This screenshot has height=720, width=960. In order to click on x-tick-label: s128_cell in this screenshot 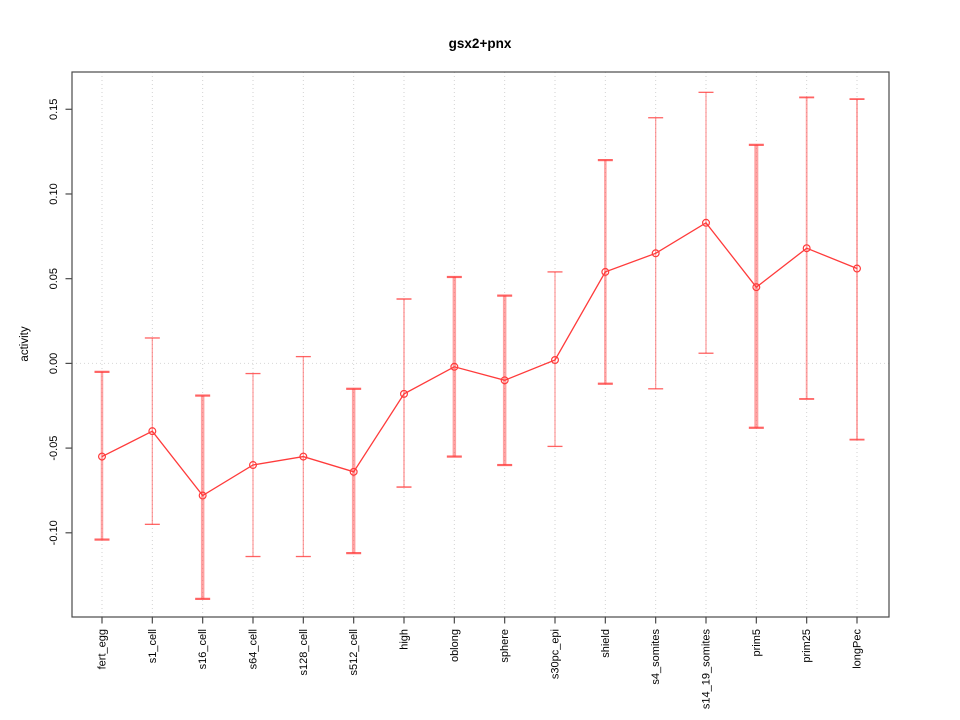, I will do `click(304, 652)`.